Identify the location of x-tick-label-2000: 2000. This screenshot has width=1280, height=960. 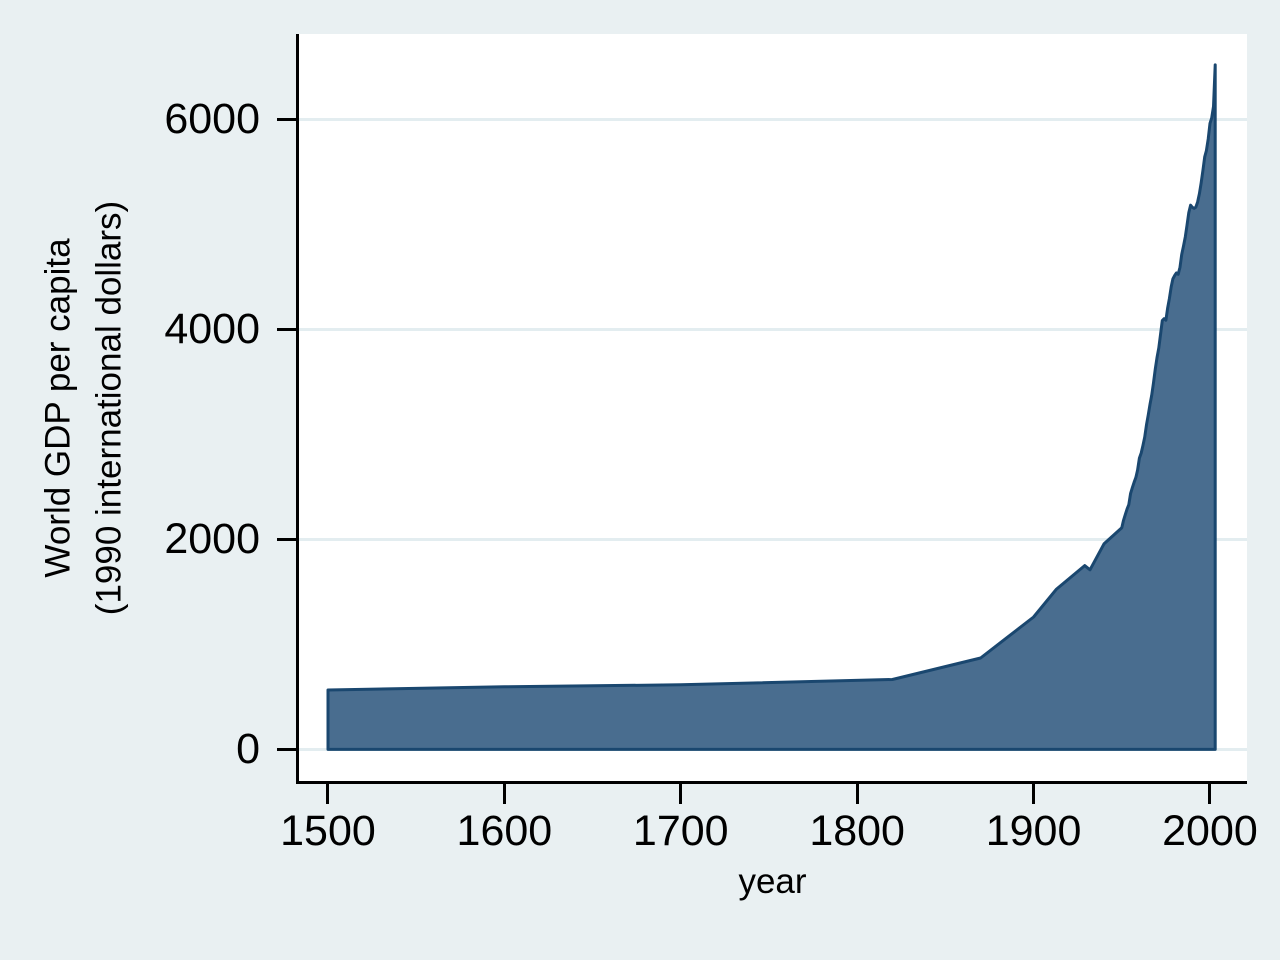
(1210, 831).